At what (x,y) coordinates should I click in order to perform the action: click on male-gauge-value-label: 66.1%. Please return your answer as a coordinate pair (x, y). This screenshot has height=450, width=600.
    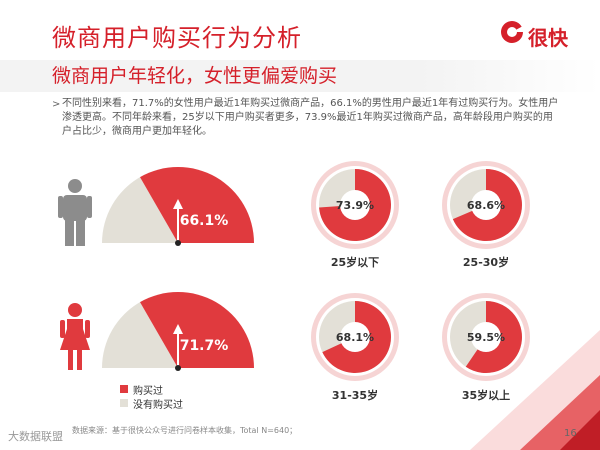
    Looking at the image, I should click on (204, 221).